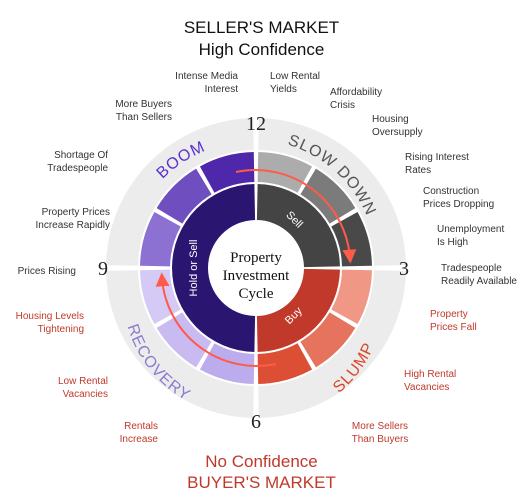 This screenshot has height=498, width=523. Describe the element at coordinates (206, 83) in the screenshot. I see `label-intense-media-interest: Intense Media Interest` at that location.